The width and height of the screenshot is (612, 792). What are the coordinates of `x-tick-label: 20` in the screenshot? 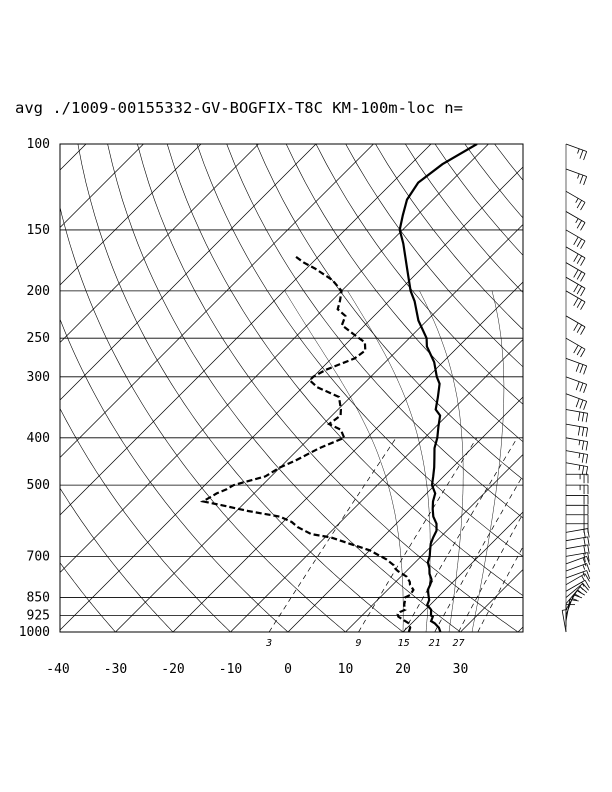 It's located at (403, 669).